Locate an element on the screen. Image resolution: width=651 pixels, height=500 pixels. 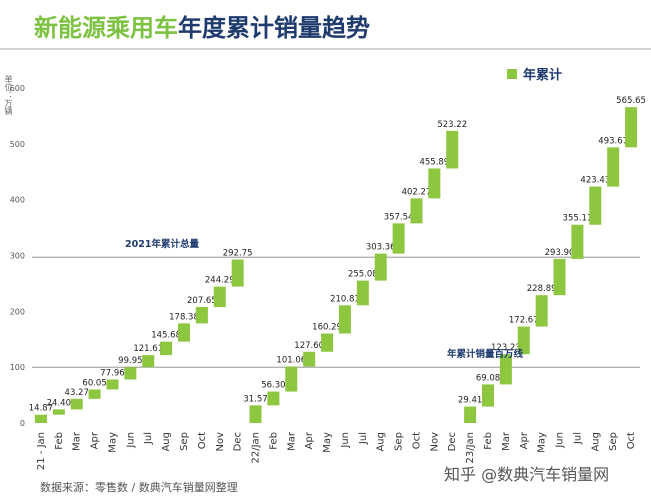
x-tick-label: Oct is located at coordinates (202, 440).